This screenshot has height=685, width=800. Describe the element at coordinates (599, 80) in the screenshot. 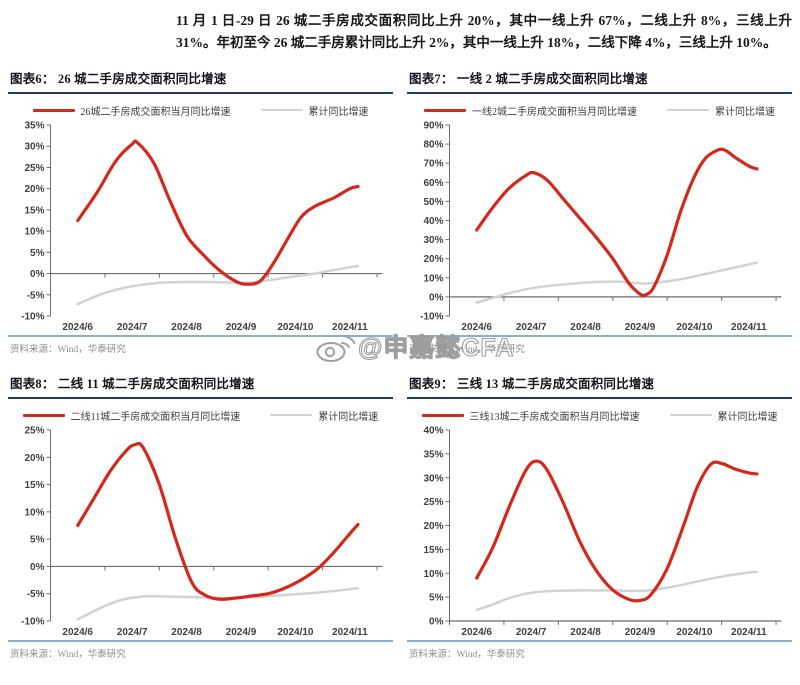

I see `figure-title: 图表7： 一线 2 城二手房成交面积同比增速` at that location.